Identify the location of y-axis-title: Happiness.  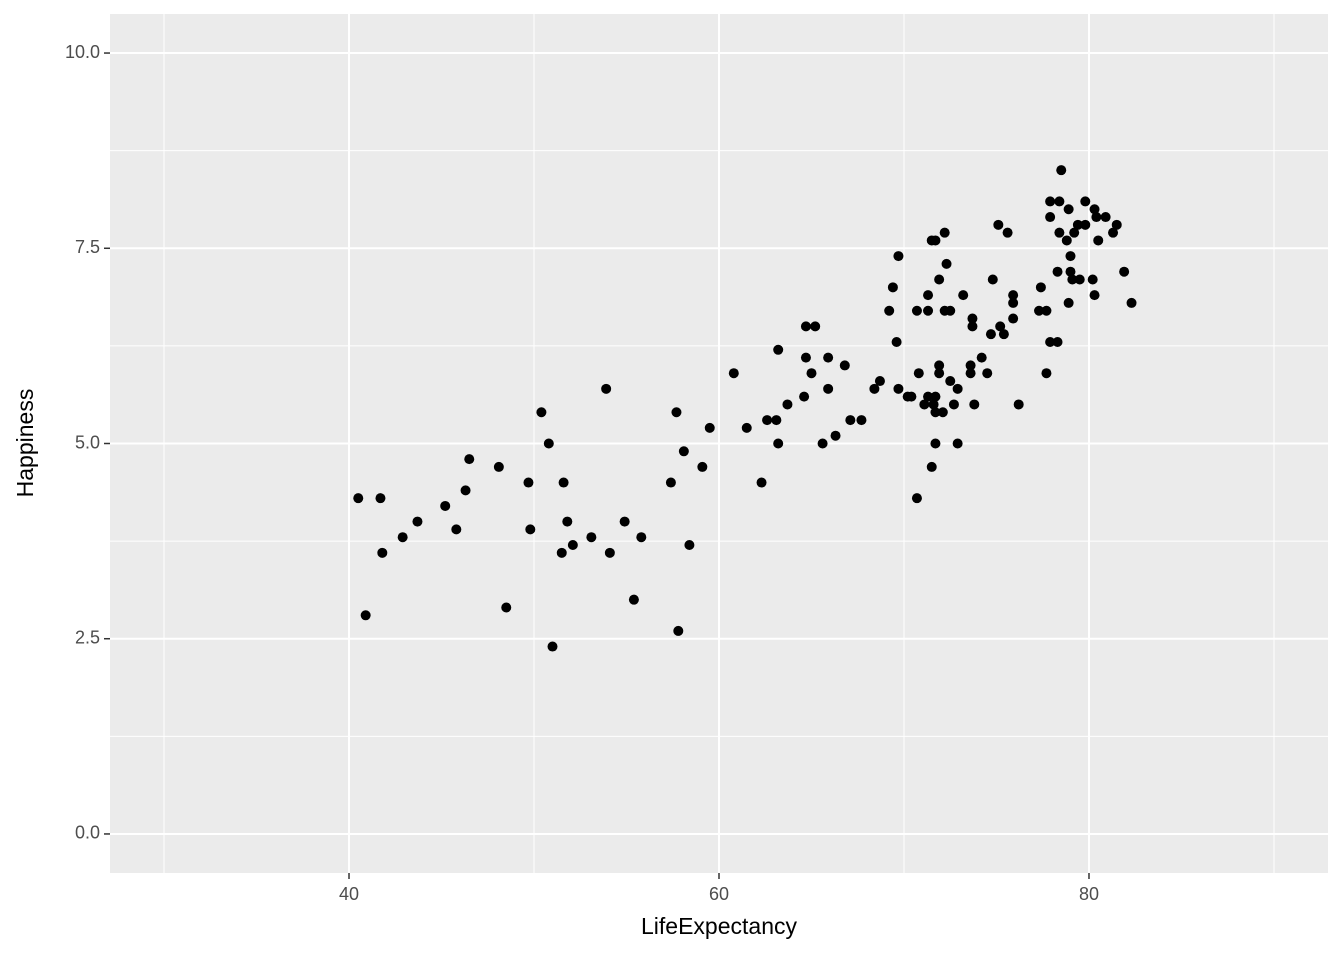
(25, 443).